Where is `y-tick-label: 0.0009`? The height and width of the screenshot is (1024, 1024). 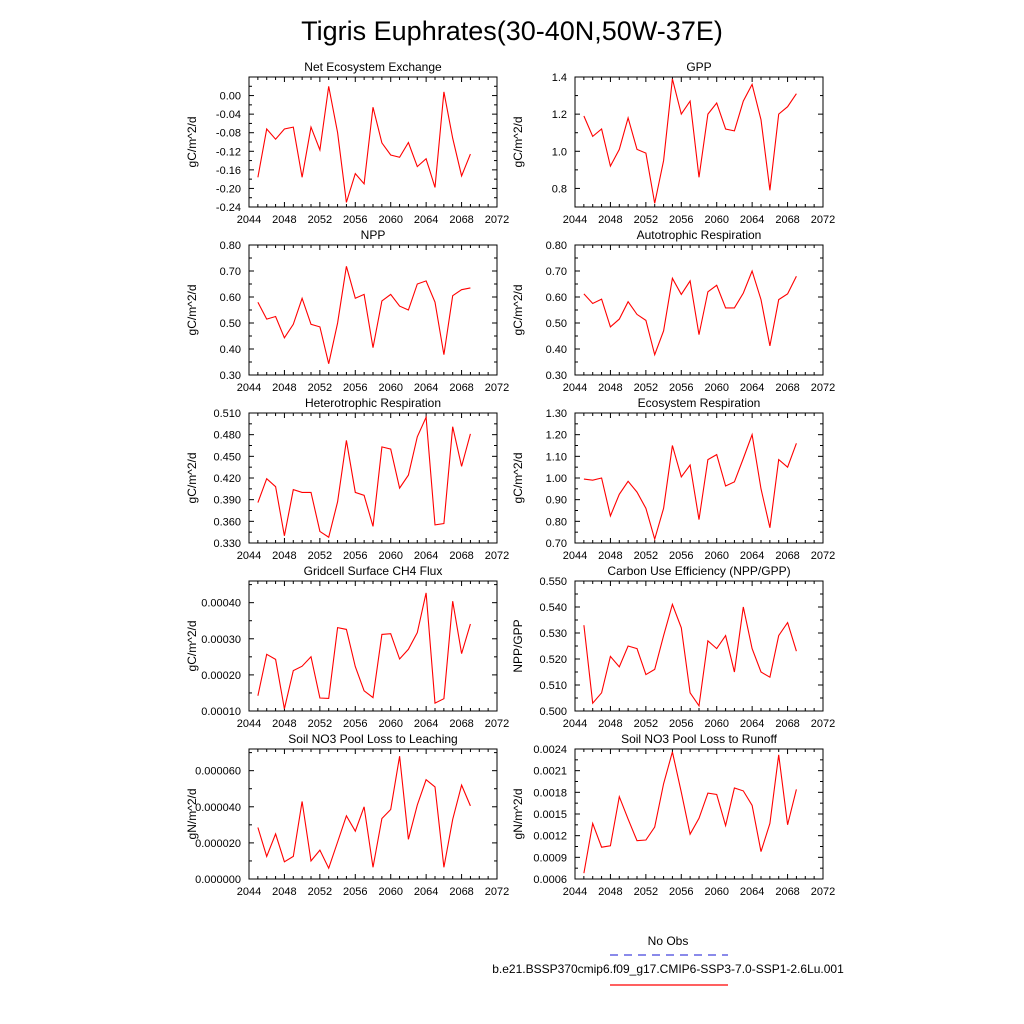 y-tick-label: 0.0009 is located at coordinates (550, 858).